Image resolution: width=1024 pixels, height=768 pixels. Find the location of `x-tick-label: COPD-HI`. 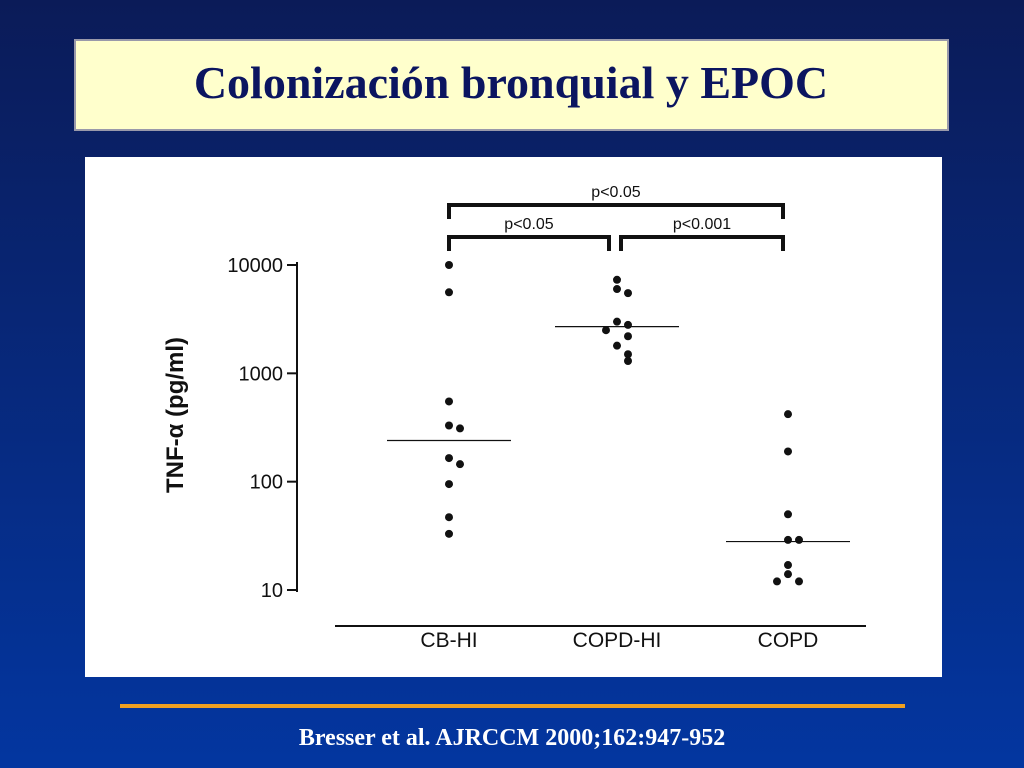

x-tick-label: COPD-HI is located at coordinates (617, 640).